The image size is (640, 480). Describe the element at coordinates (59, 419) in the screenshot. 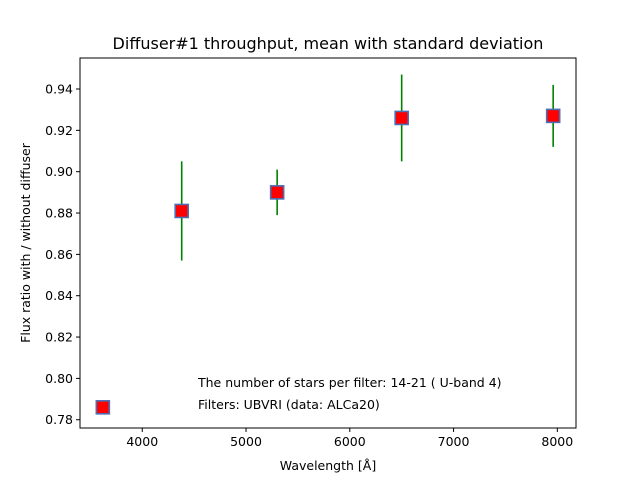

I see `y-tick-label: 0.78` at that location.